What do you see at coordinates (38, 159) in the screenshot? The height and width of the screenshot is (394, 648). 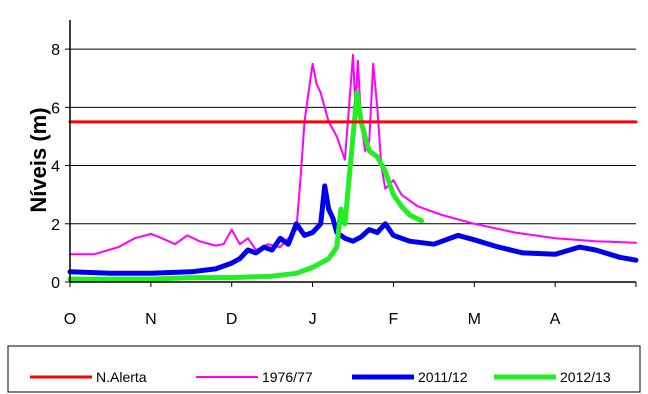 I see `y-axis-title: Níveis (m)` at bounding box center [38, 159].